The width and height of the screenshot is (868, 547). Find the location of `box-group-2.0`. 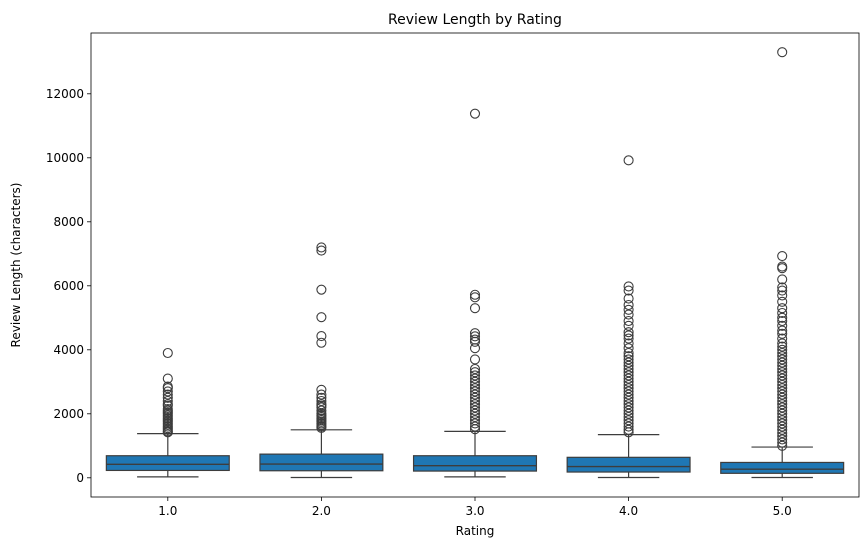

box-group-2.0 is located at coordinates (321, 360).